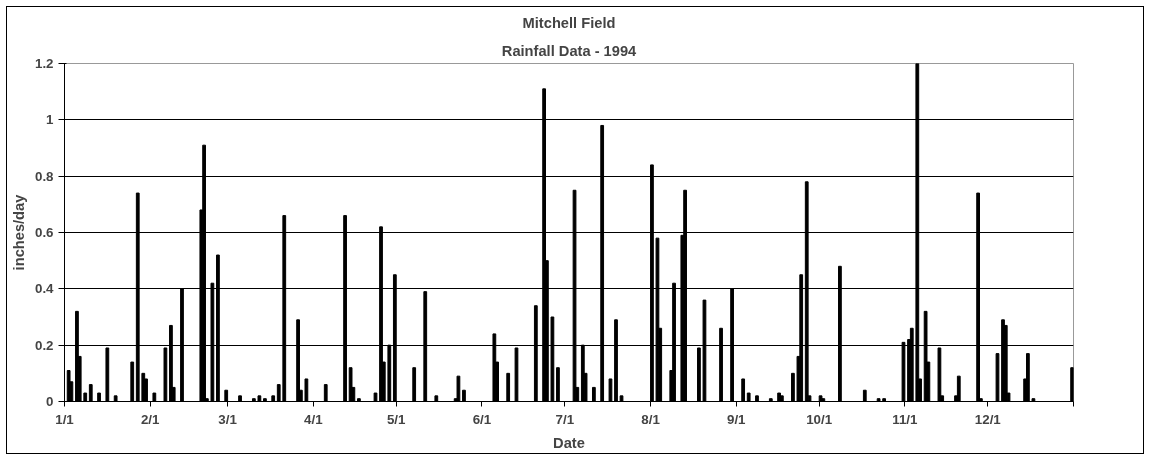  Describe the element at coordinates (565, 419) in the screenshot. I see `x-tick-label: 7/1` at that location.